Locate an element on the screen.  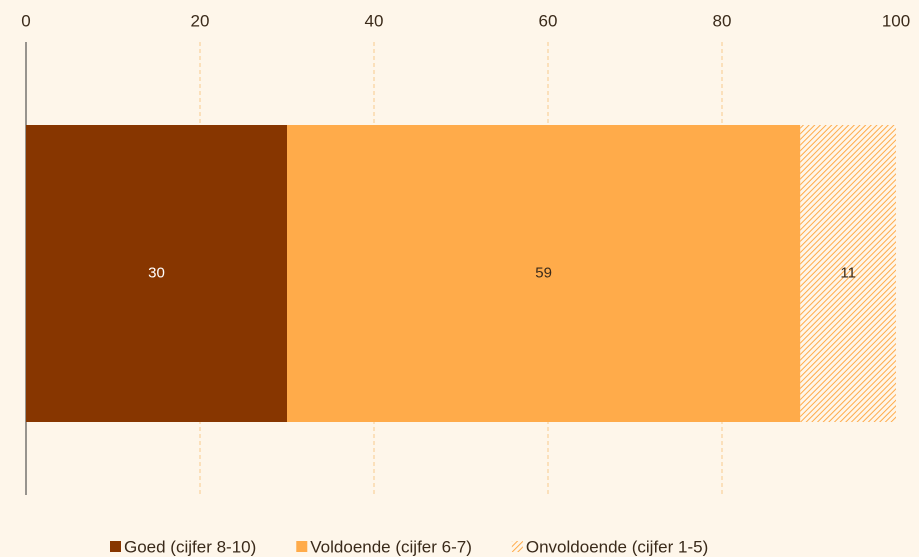
legend-label: Voldoende (cijfer 6-7) is located at coordinates (391, 546).